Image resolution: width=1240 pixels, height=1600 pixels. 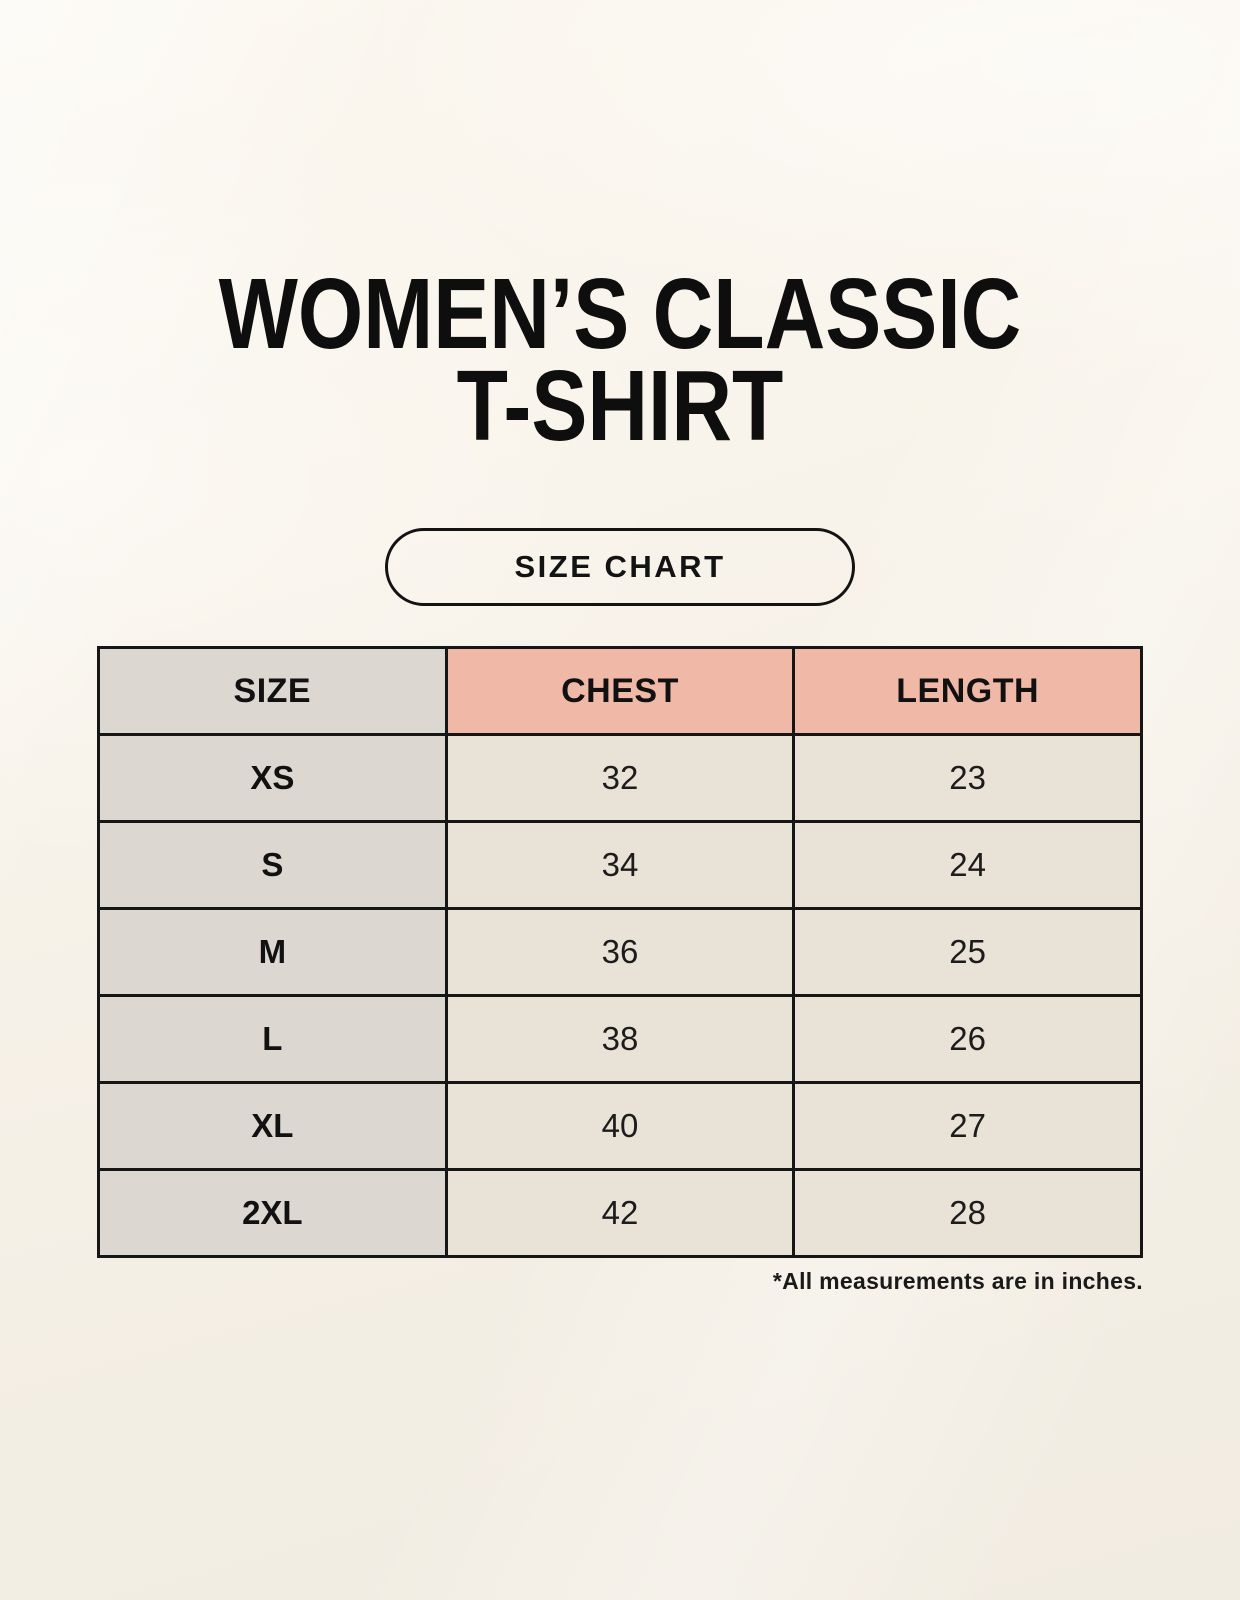 I want to click on header-cell-length: LENGTH, so click(x=967, y=691).